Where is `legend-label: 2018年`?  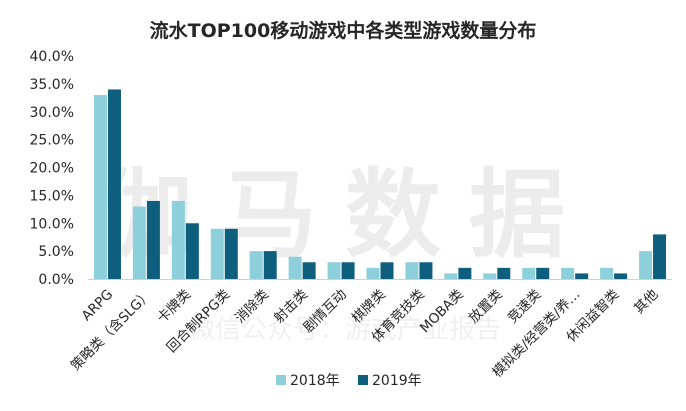 legend-label: 2018年 is located at coordinates (315, 381).